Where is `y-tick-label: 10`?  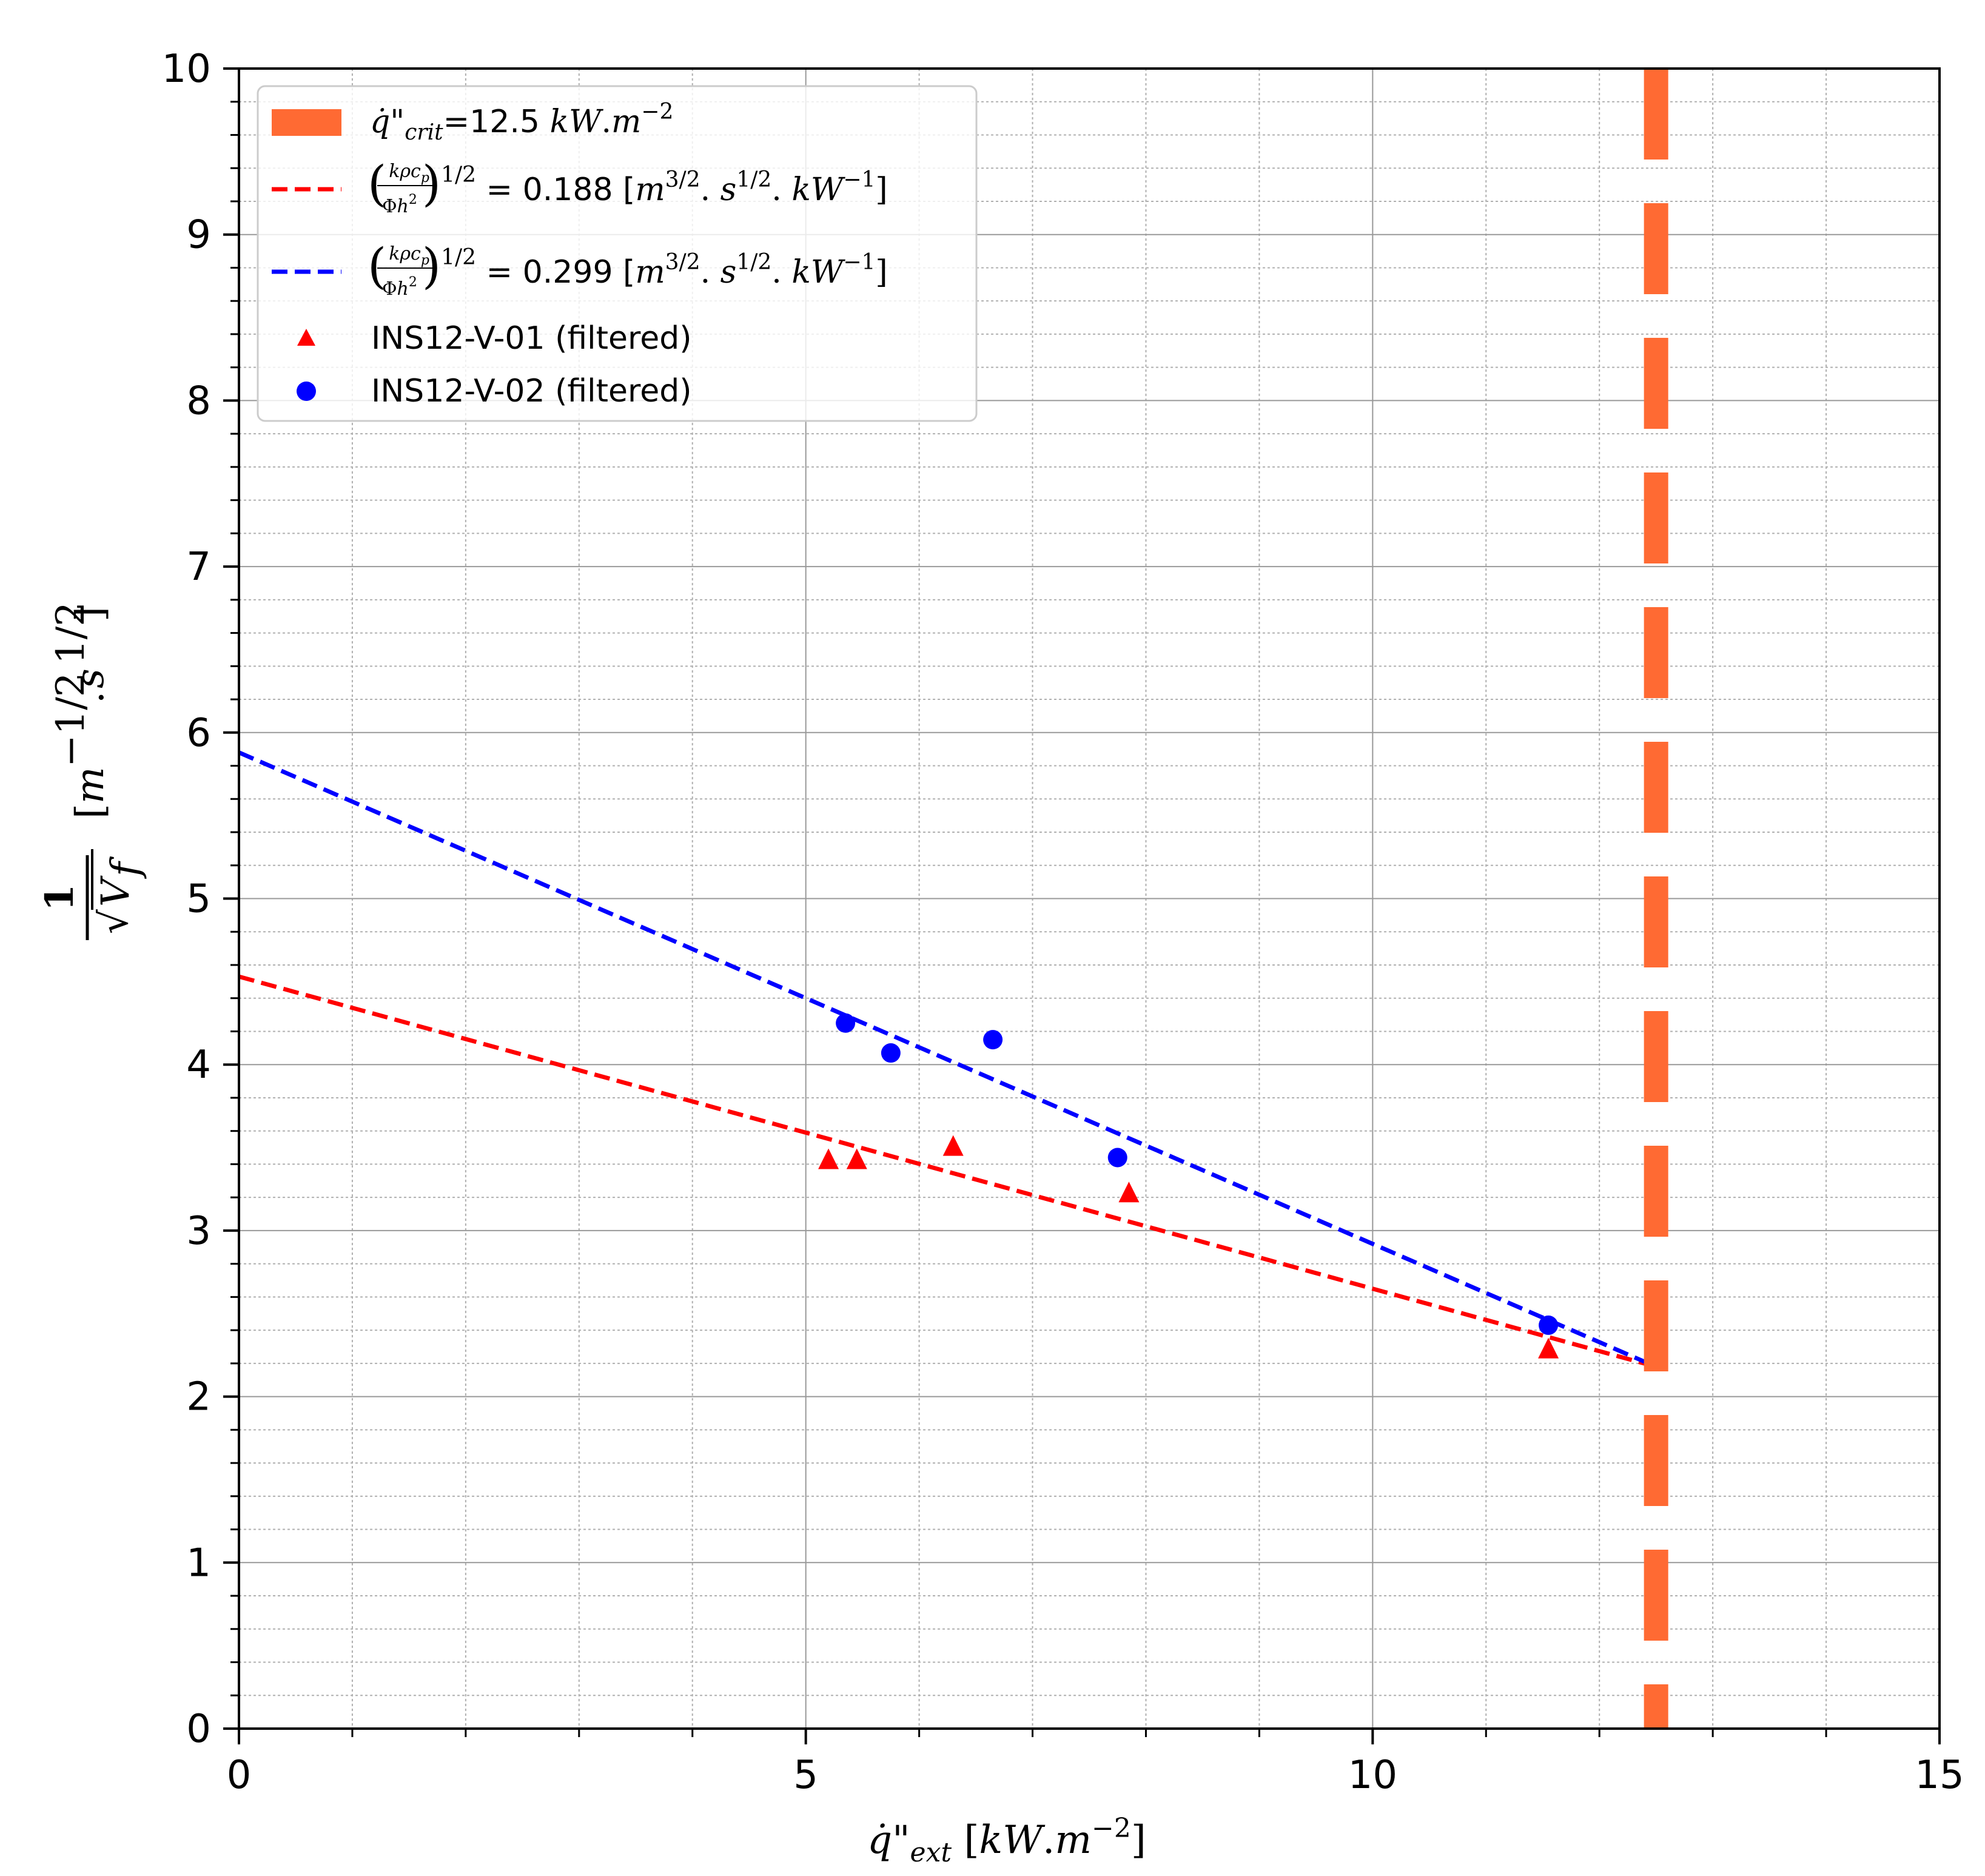 y-tick-label: 10 is located at coordinates (186, 69).